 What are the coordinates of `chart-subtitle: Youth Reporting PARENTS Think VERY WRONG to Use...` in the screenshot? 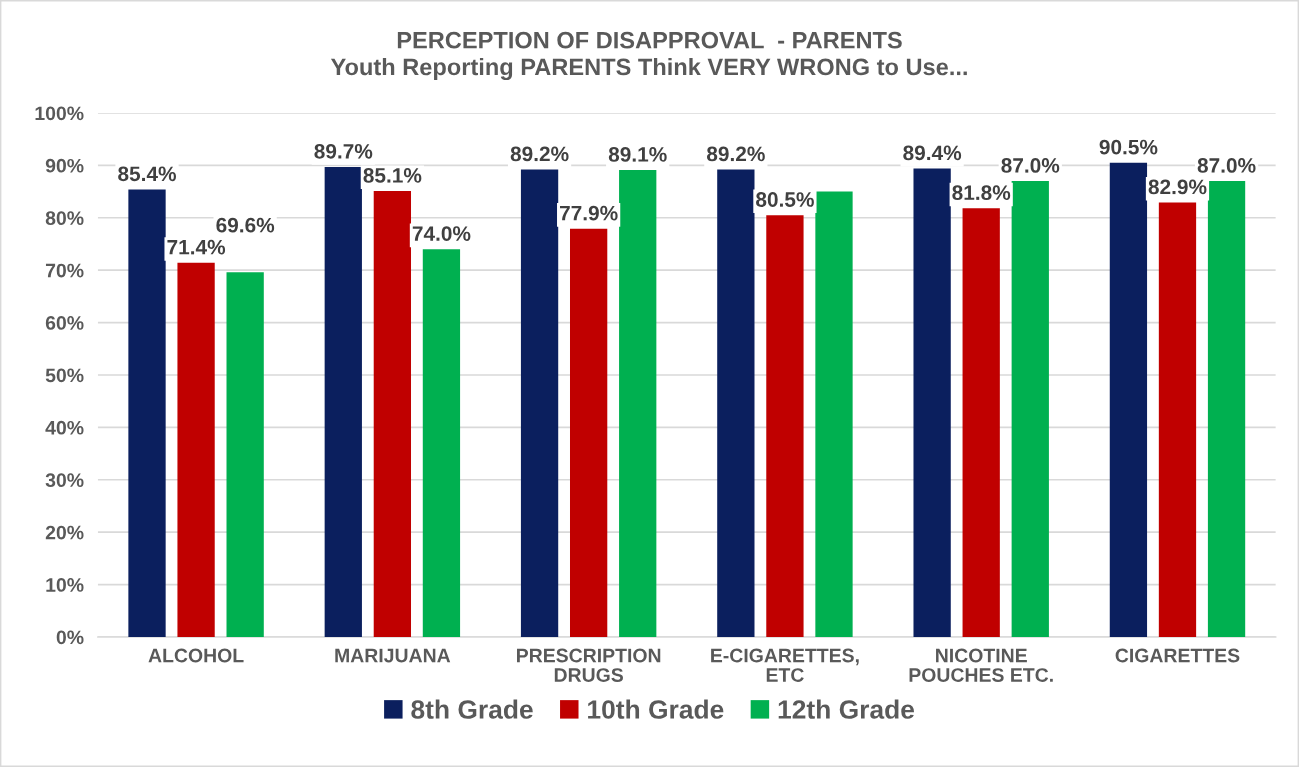 It's located at (648, 69).